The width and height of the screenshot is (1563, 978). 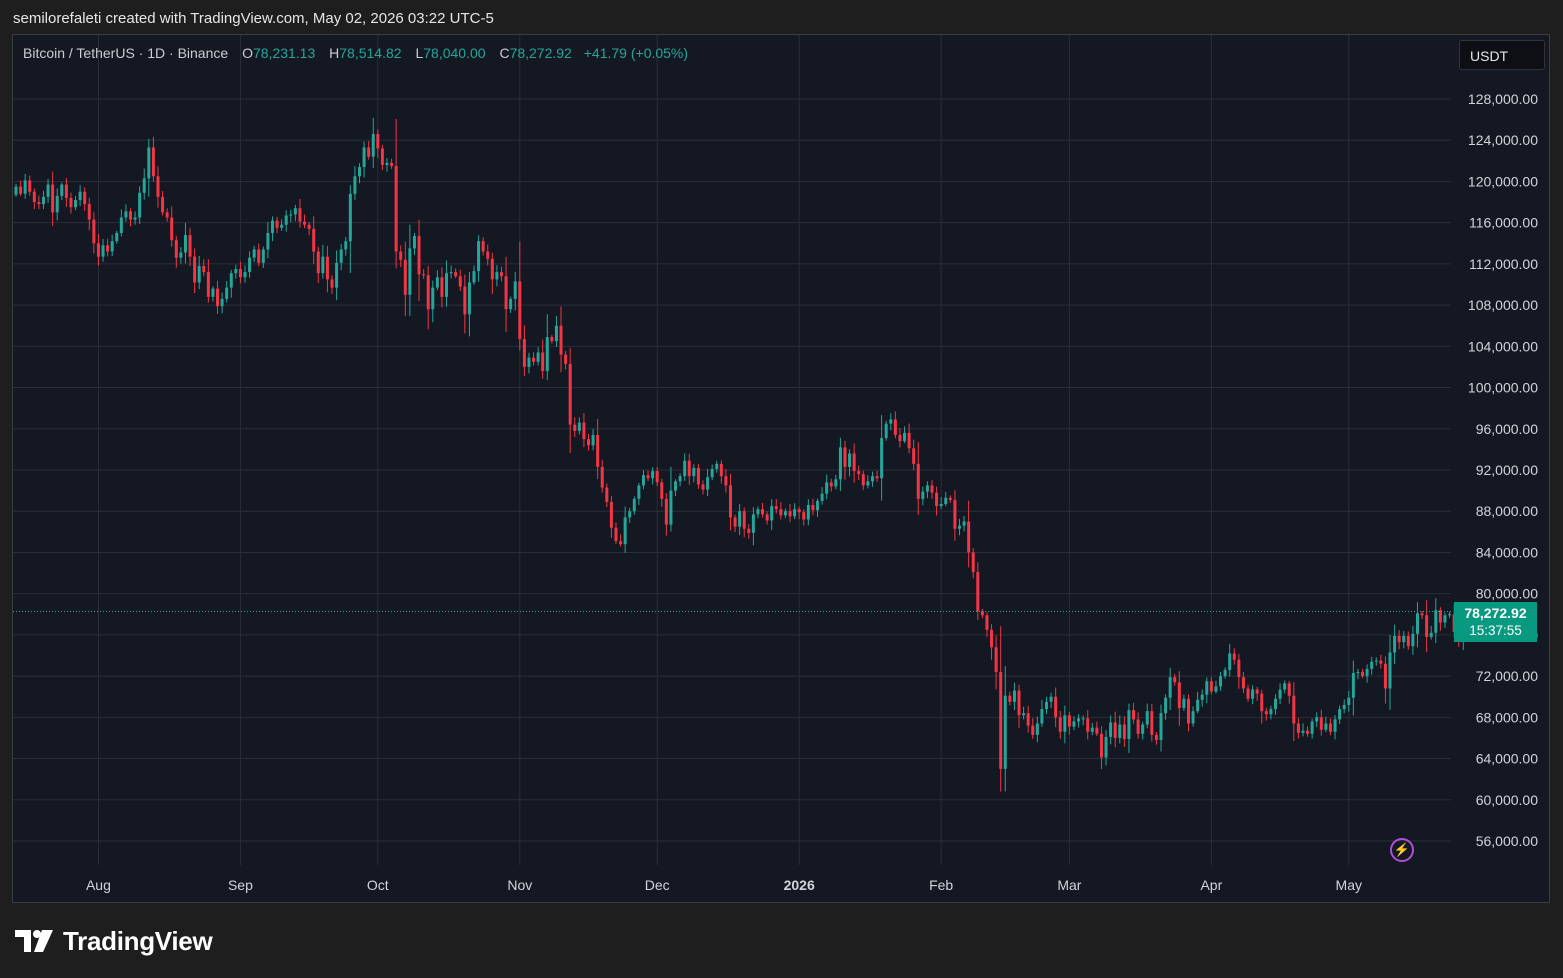 I want to click on y-axis-tick-label: 56,000.00, so click(x=1507, y=841).